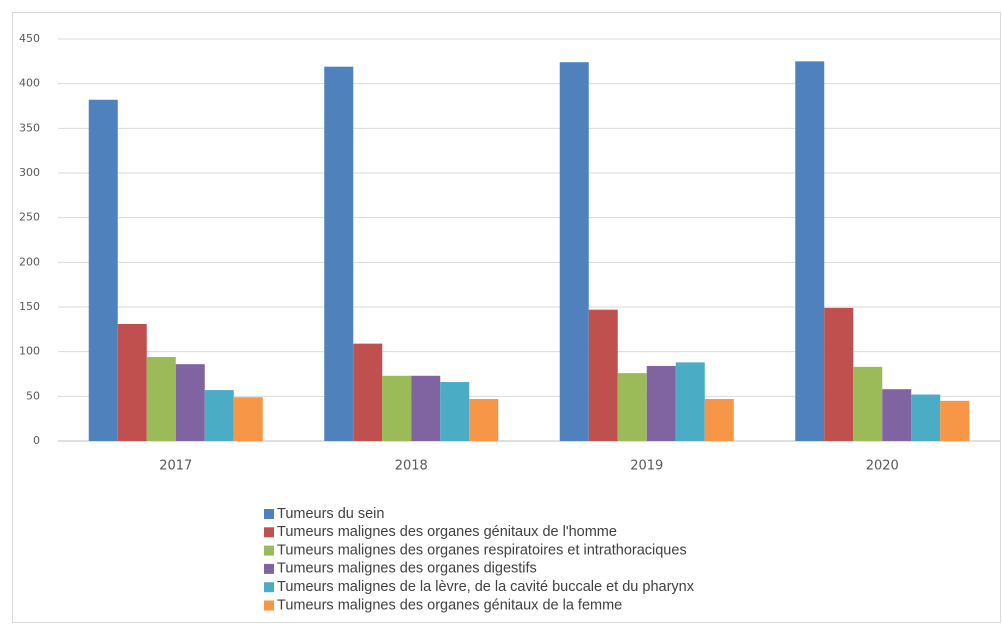 The width and height of the screenshot is (1002, 624). What do you see at coordinates (411, 466) in the screenshot?
I see `x-tick-label: 2018` at bounding box center [411, 466].